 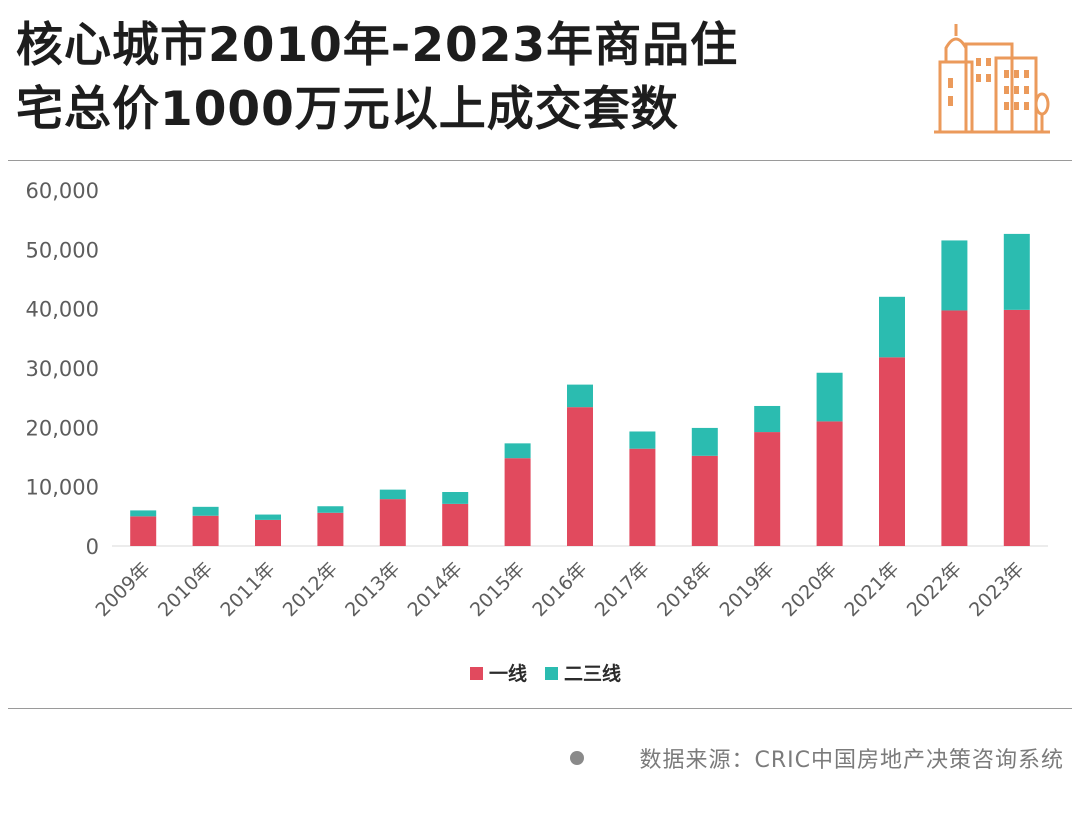 I want to click on x-tick-label: 2014年, so click(x=435, y=589).